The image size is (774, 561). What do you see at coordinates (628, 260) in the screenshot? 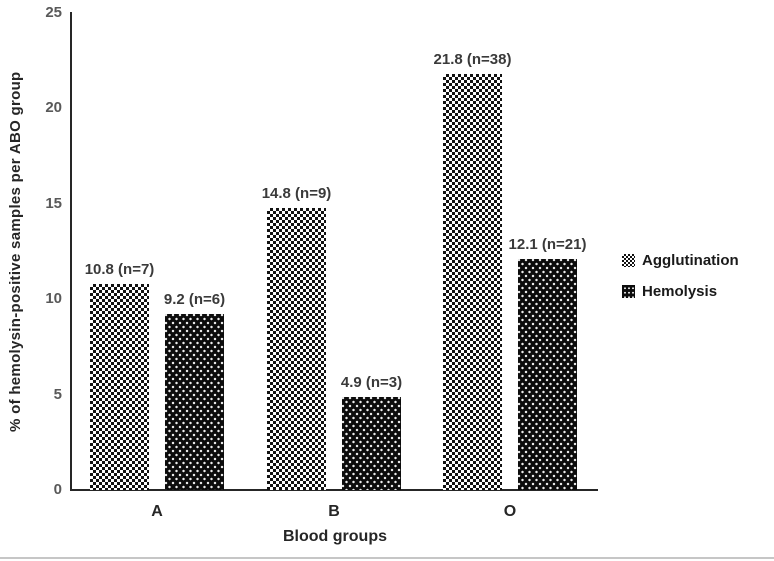
I see `agglutination-swatch-icon` at bounding box center [628, 260].